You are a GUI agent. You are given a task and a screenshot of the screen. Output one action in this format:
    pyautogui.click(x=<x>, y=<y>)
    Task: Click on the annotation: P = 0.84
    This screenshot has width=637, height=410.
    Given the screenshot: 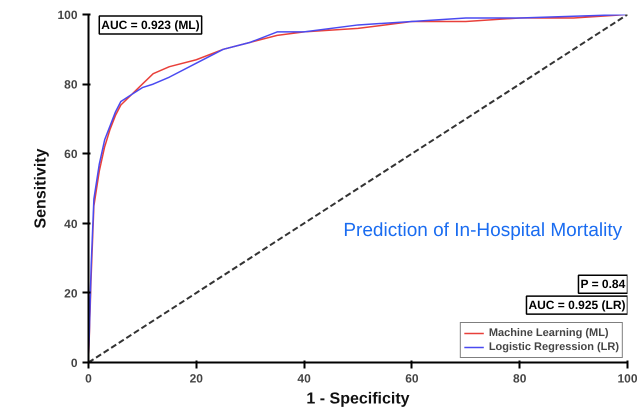 What is the action you would take?
    pyautogui.click(x=603, y=284)
    